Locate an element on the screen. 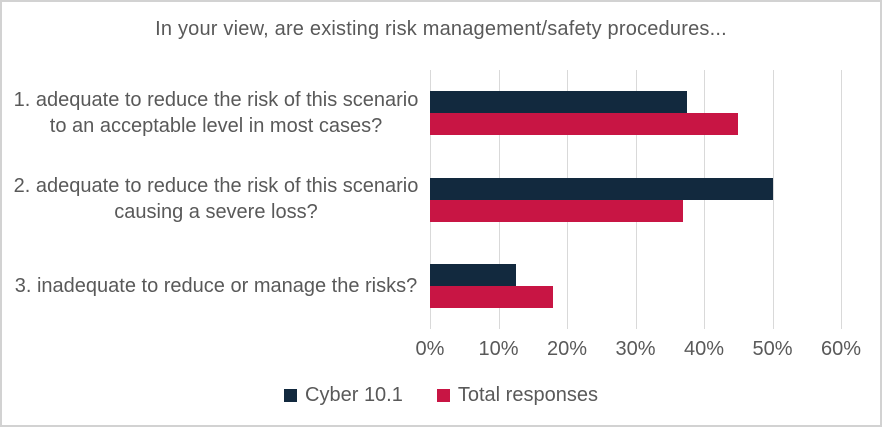 This screenshot has width=886, height=431. legend-marker-total-icon is located at coordinates (443, 395).